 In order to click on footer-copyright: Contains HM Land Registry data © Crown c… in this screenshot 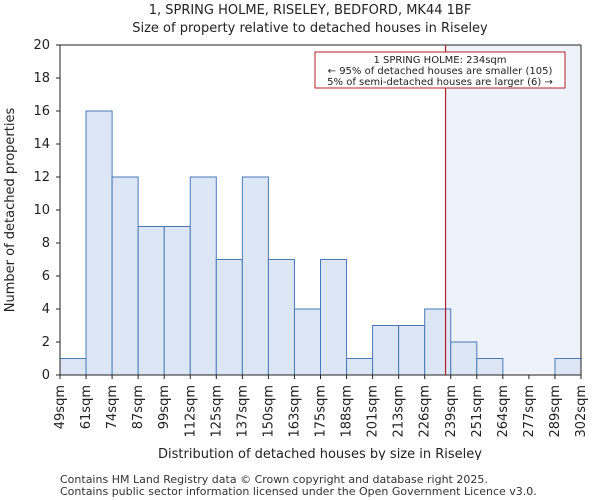, I will do `click(274, 479)`.